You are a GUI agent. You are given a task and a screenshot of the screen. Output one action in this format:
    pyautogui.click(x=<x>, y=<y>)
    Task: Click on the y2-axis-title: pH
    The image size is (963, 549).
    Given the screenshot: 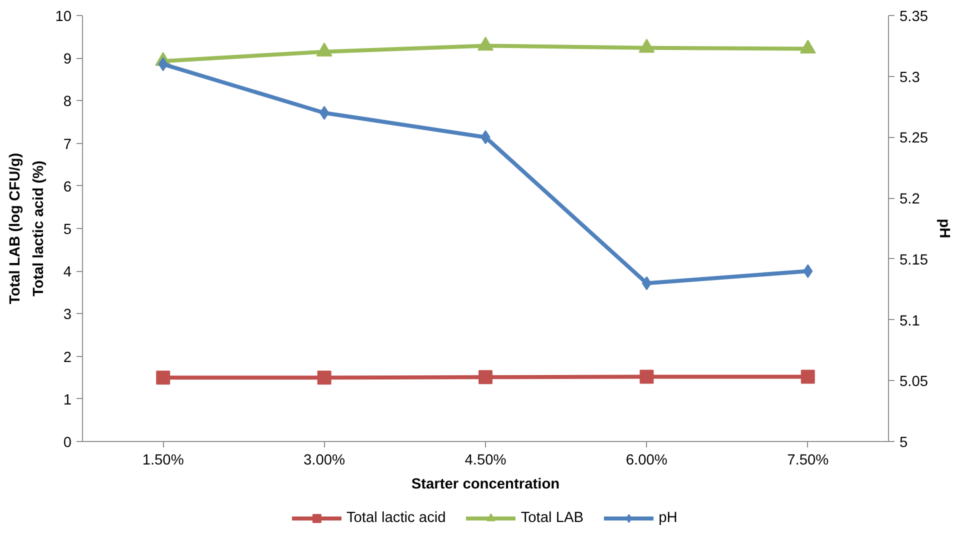 What is the action you would take?
    pyautogui.click(x=944, y=228)
    